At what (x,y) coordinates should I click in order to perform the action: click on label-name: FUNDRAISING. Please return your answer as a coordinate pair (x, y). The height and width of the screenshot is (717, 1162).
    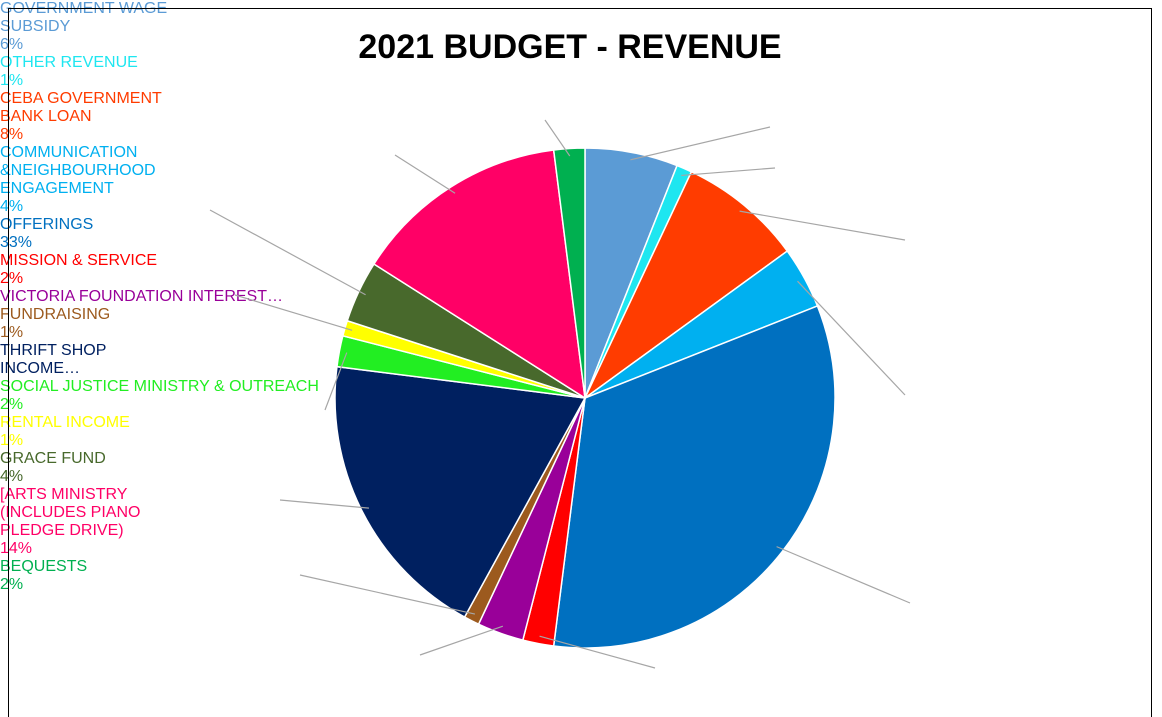
    Looking at the image, I should click on (55, 314).